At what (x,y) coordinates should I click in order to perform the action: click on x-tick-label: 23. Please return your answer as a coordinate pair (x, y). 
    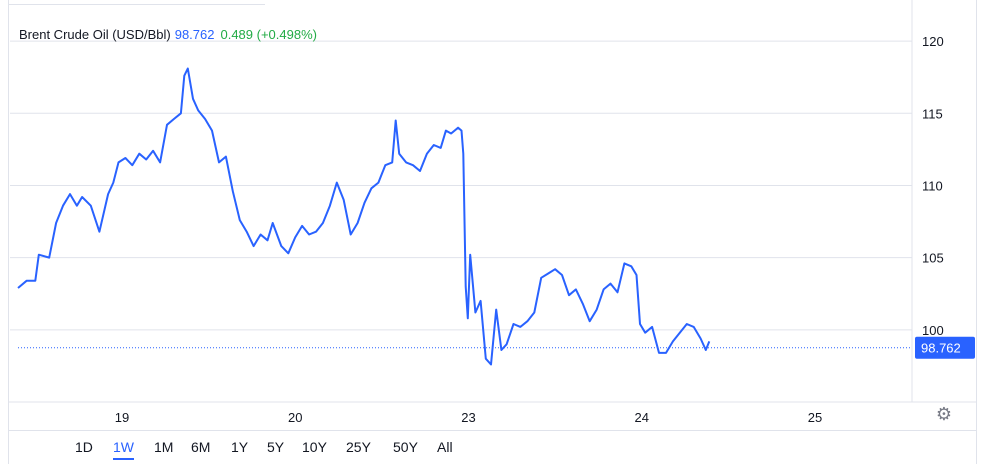
    Looking at the image, I should click on (468, 417).